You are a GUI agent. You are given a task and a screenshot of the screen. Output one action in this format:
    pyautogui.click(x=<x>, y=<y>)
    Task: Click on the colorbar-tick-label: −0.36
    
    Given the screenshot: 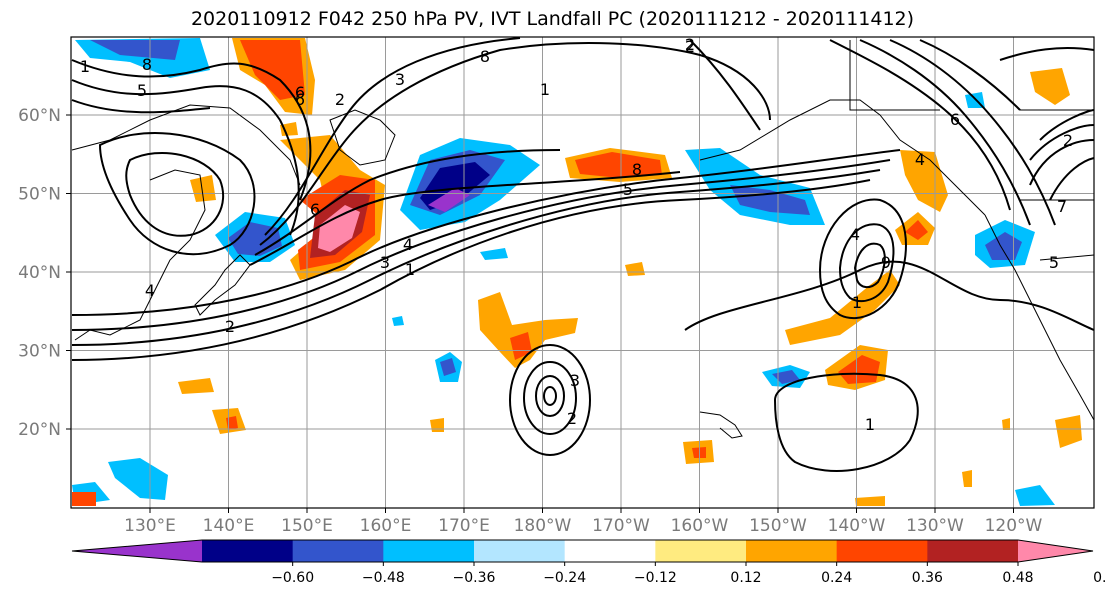 What is the action you would take?
    pyautogui.click(x=474, y=578)
    